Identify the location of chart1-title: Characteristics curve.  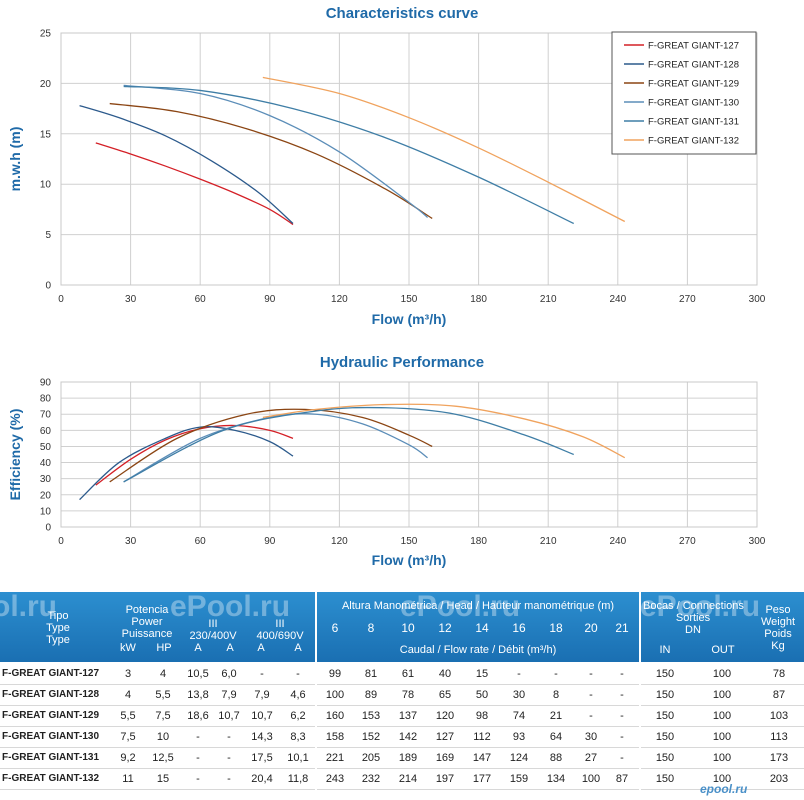
(402, 13).